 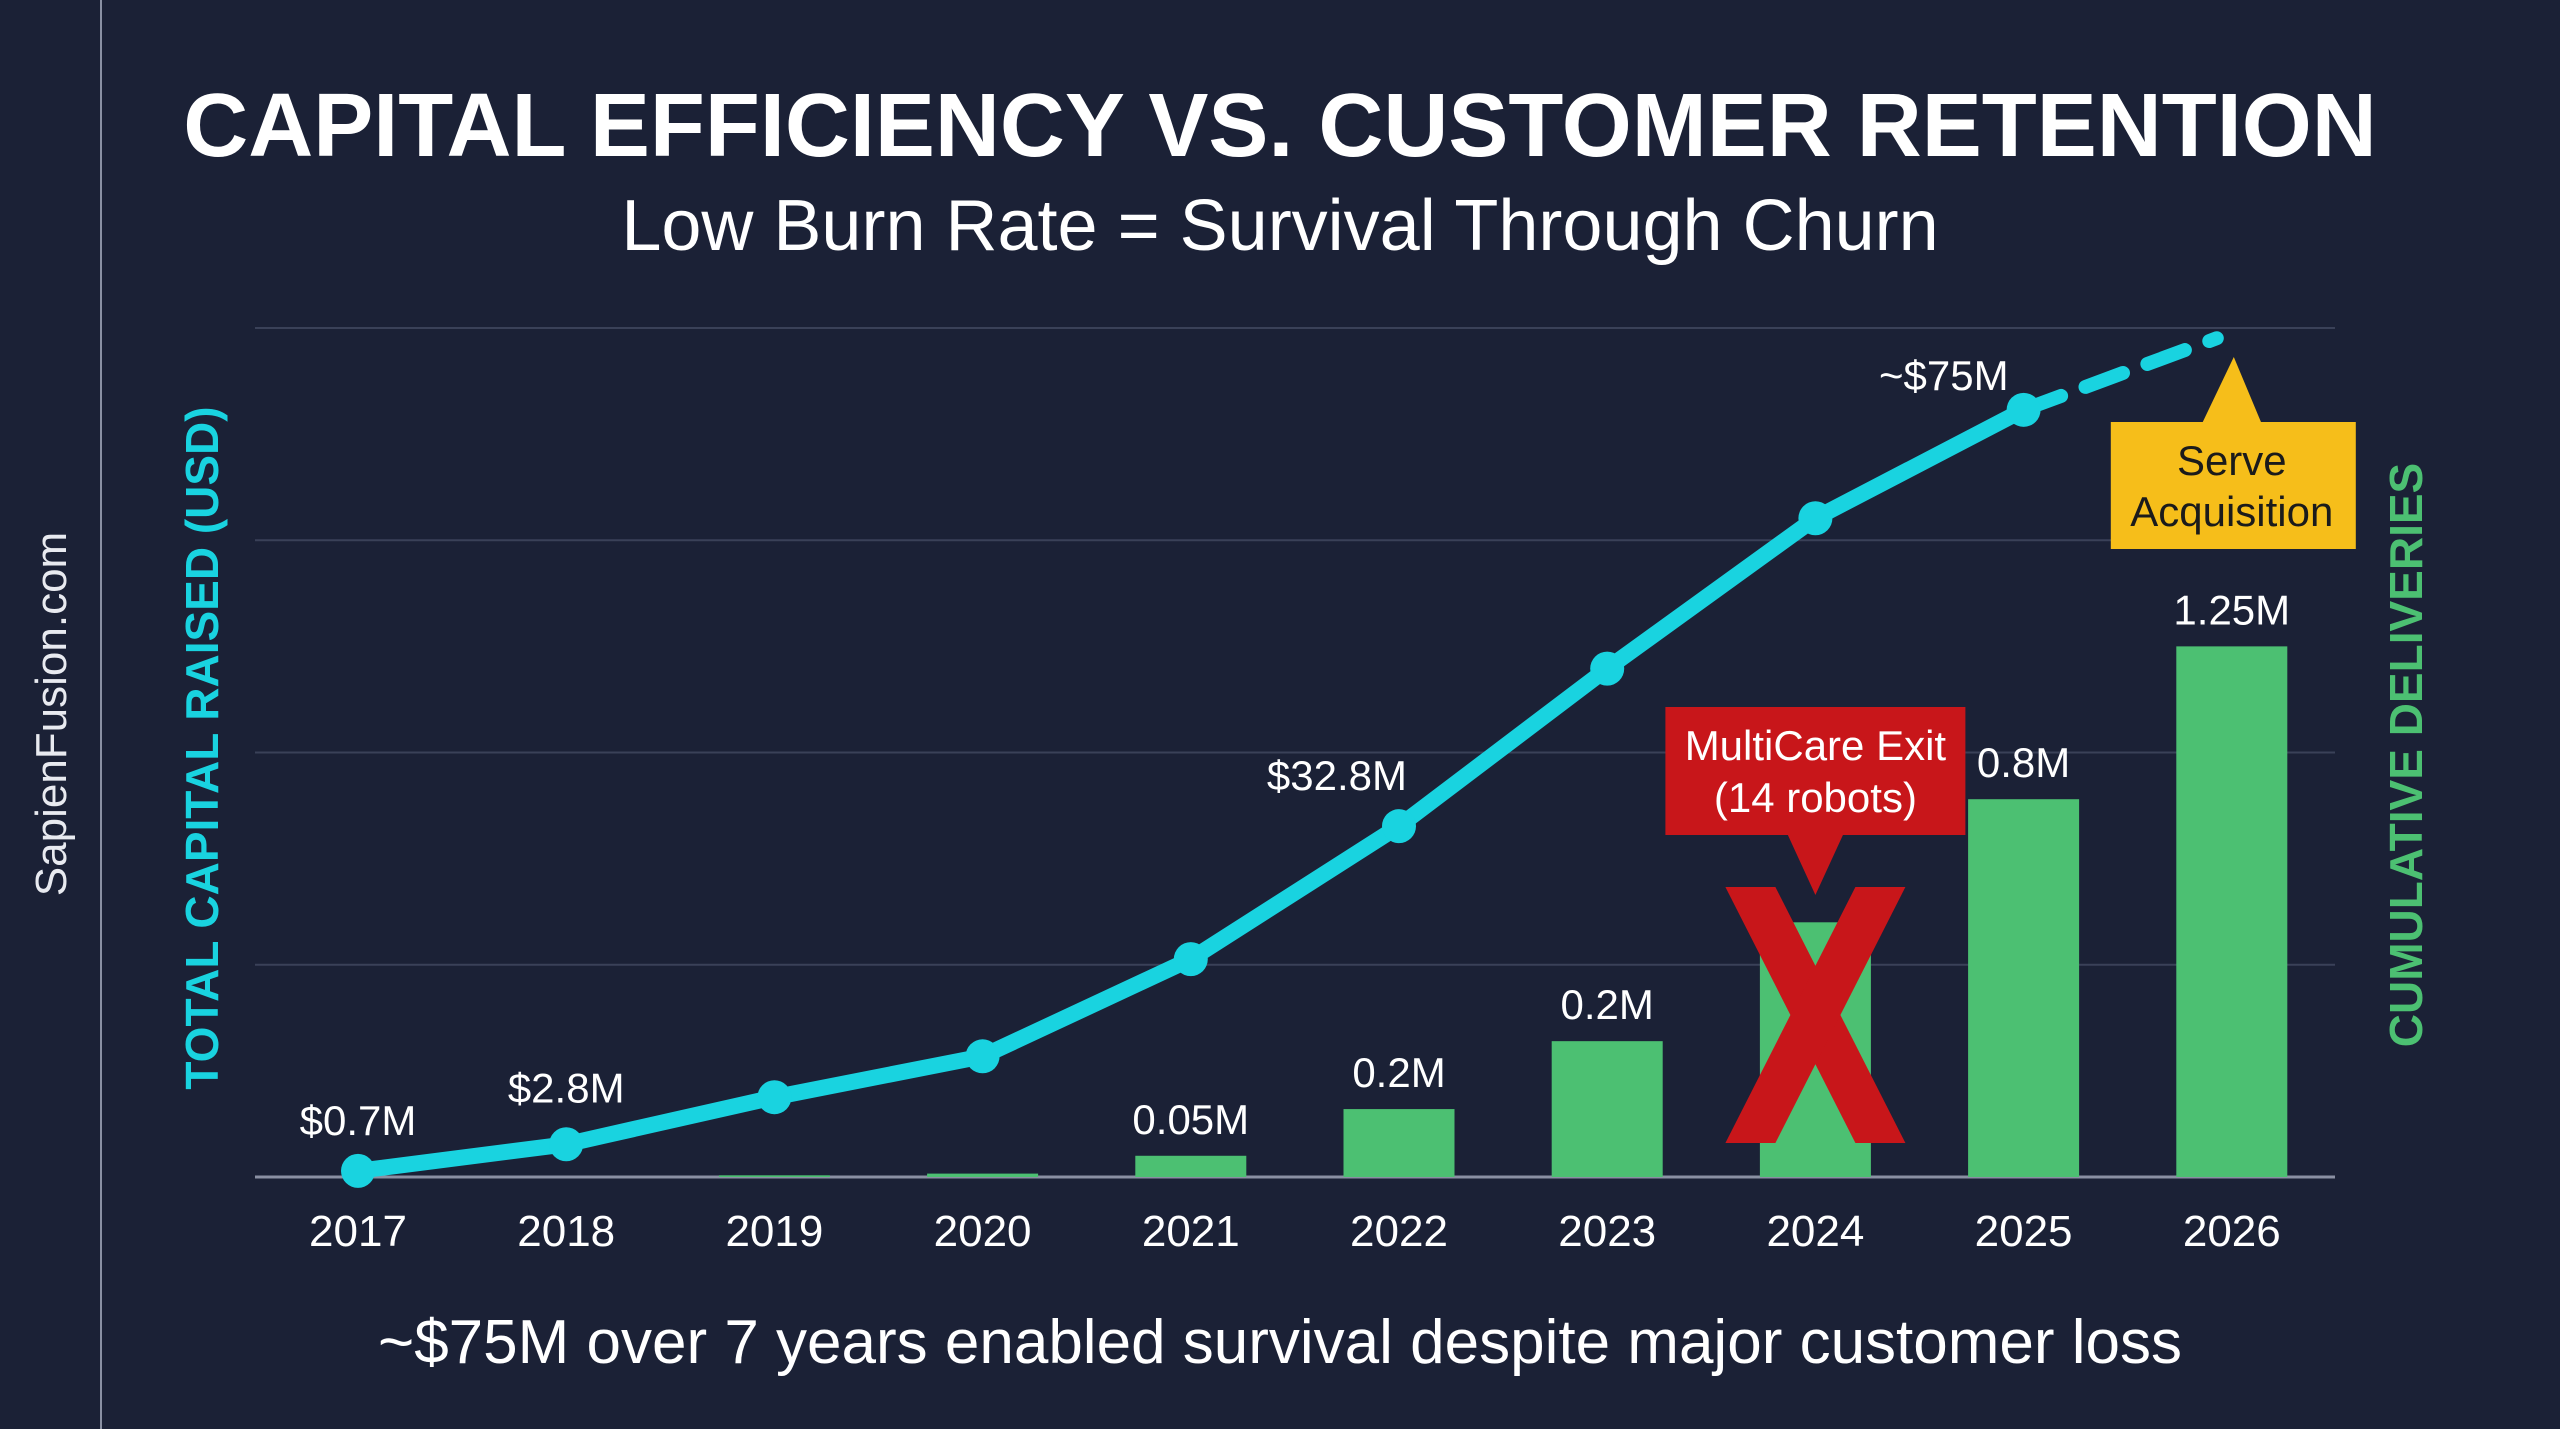 What do you see at coordinates (1399, 1231) in the screenshot?
I see `x-tick-label: 2022` at bounding box center [1399, 1231].